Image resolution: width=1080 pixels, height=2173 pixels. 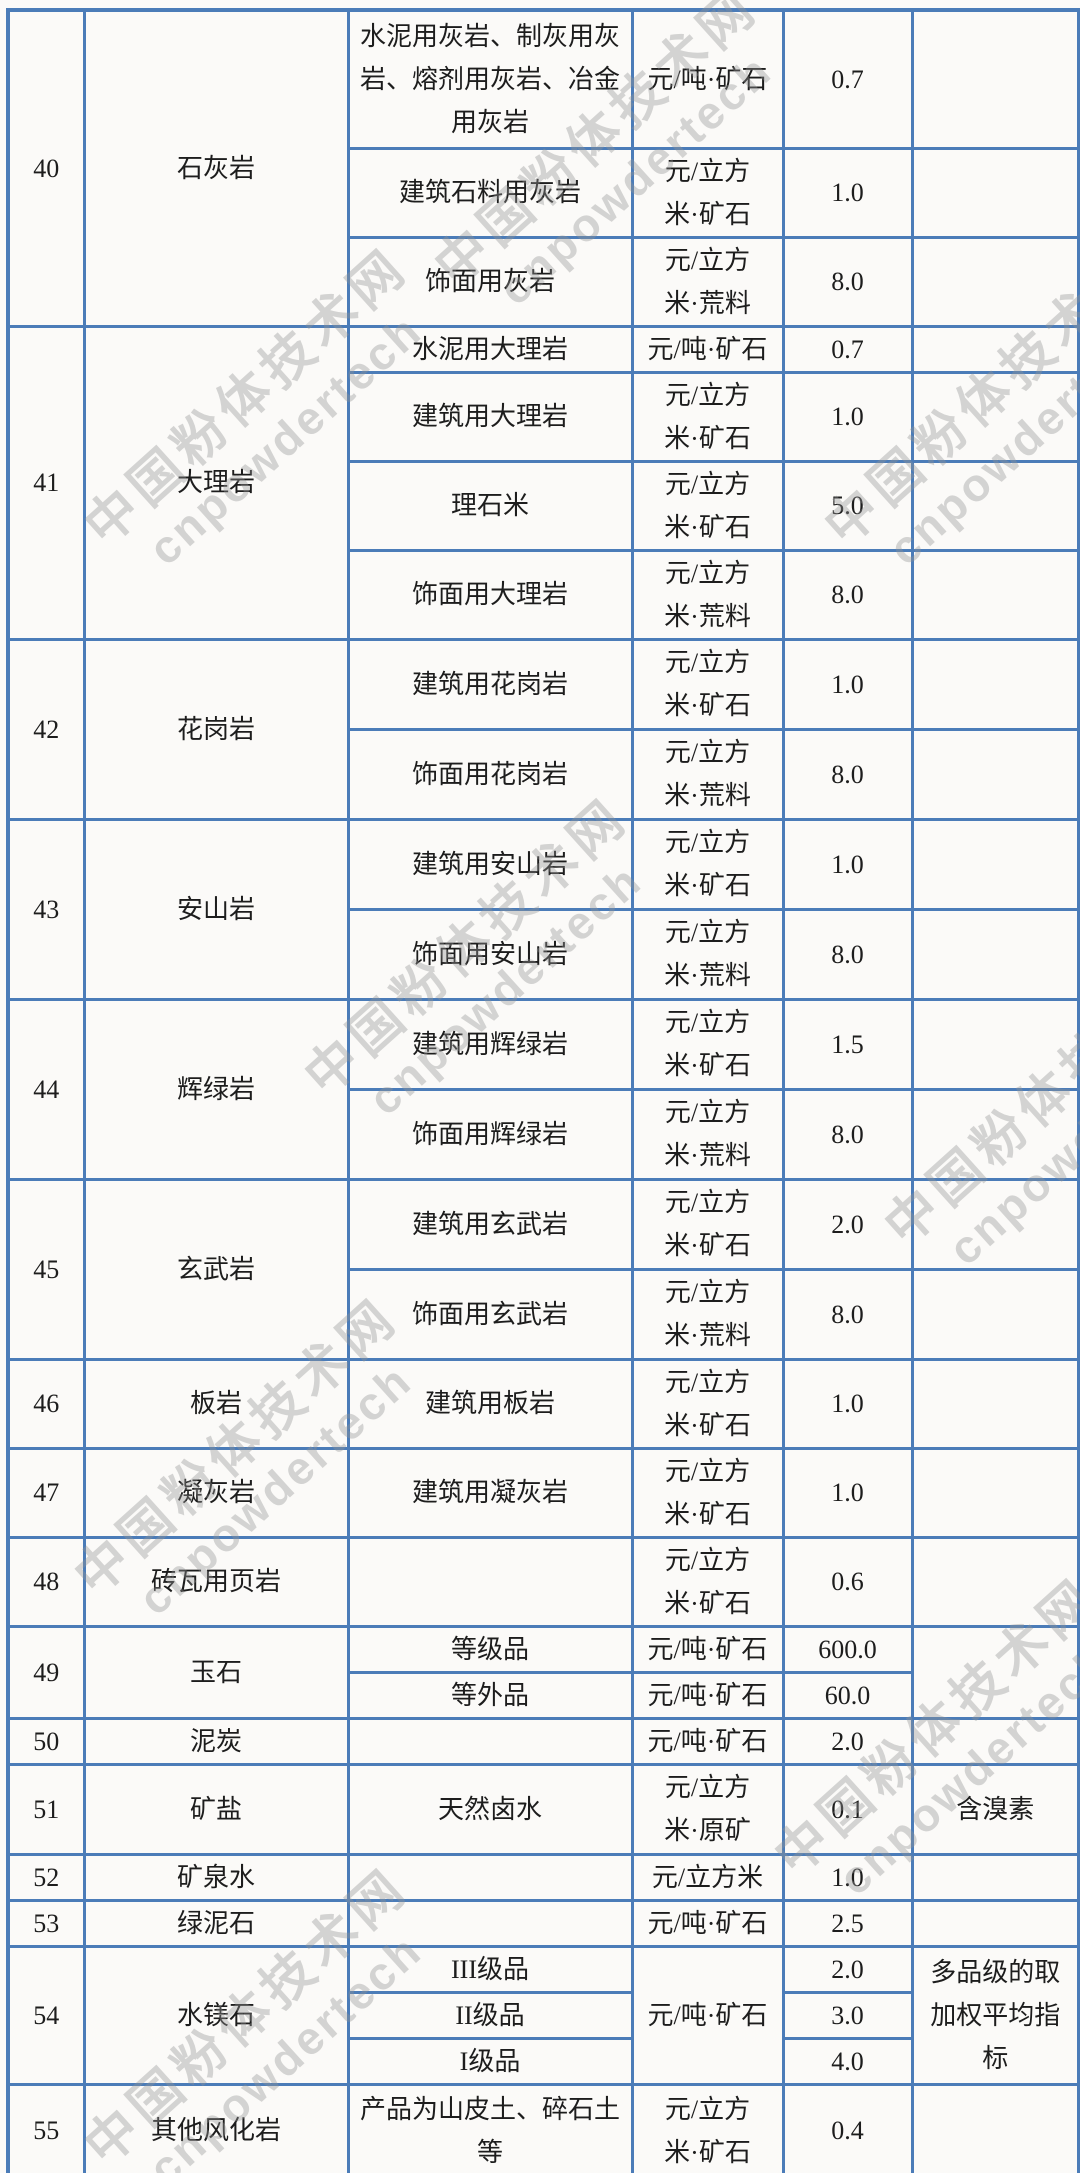 What do you see at coordinates (216, 1492) in the screenshot?
I see `mineral-name-cell: 凝灰岩` at bounding box center [216, 1492].